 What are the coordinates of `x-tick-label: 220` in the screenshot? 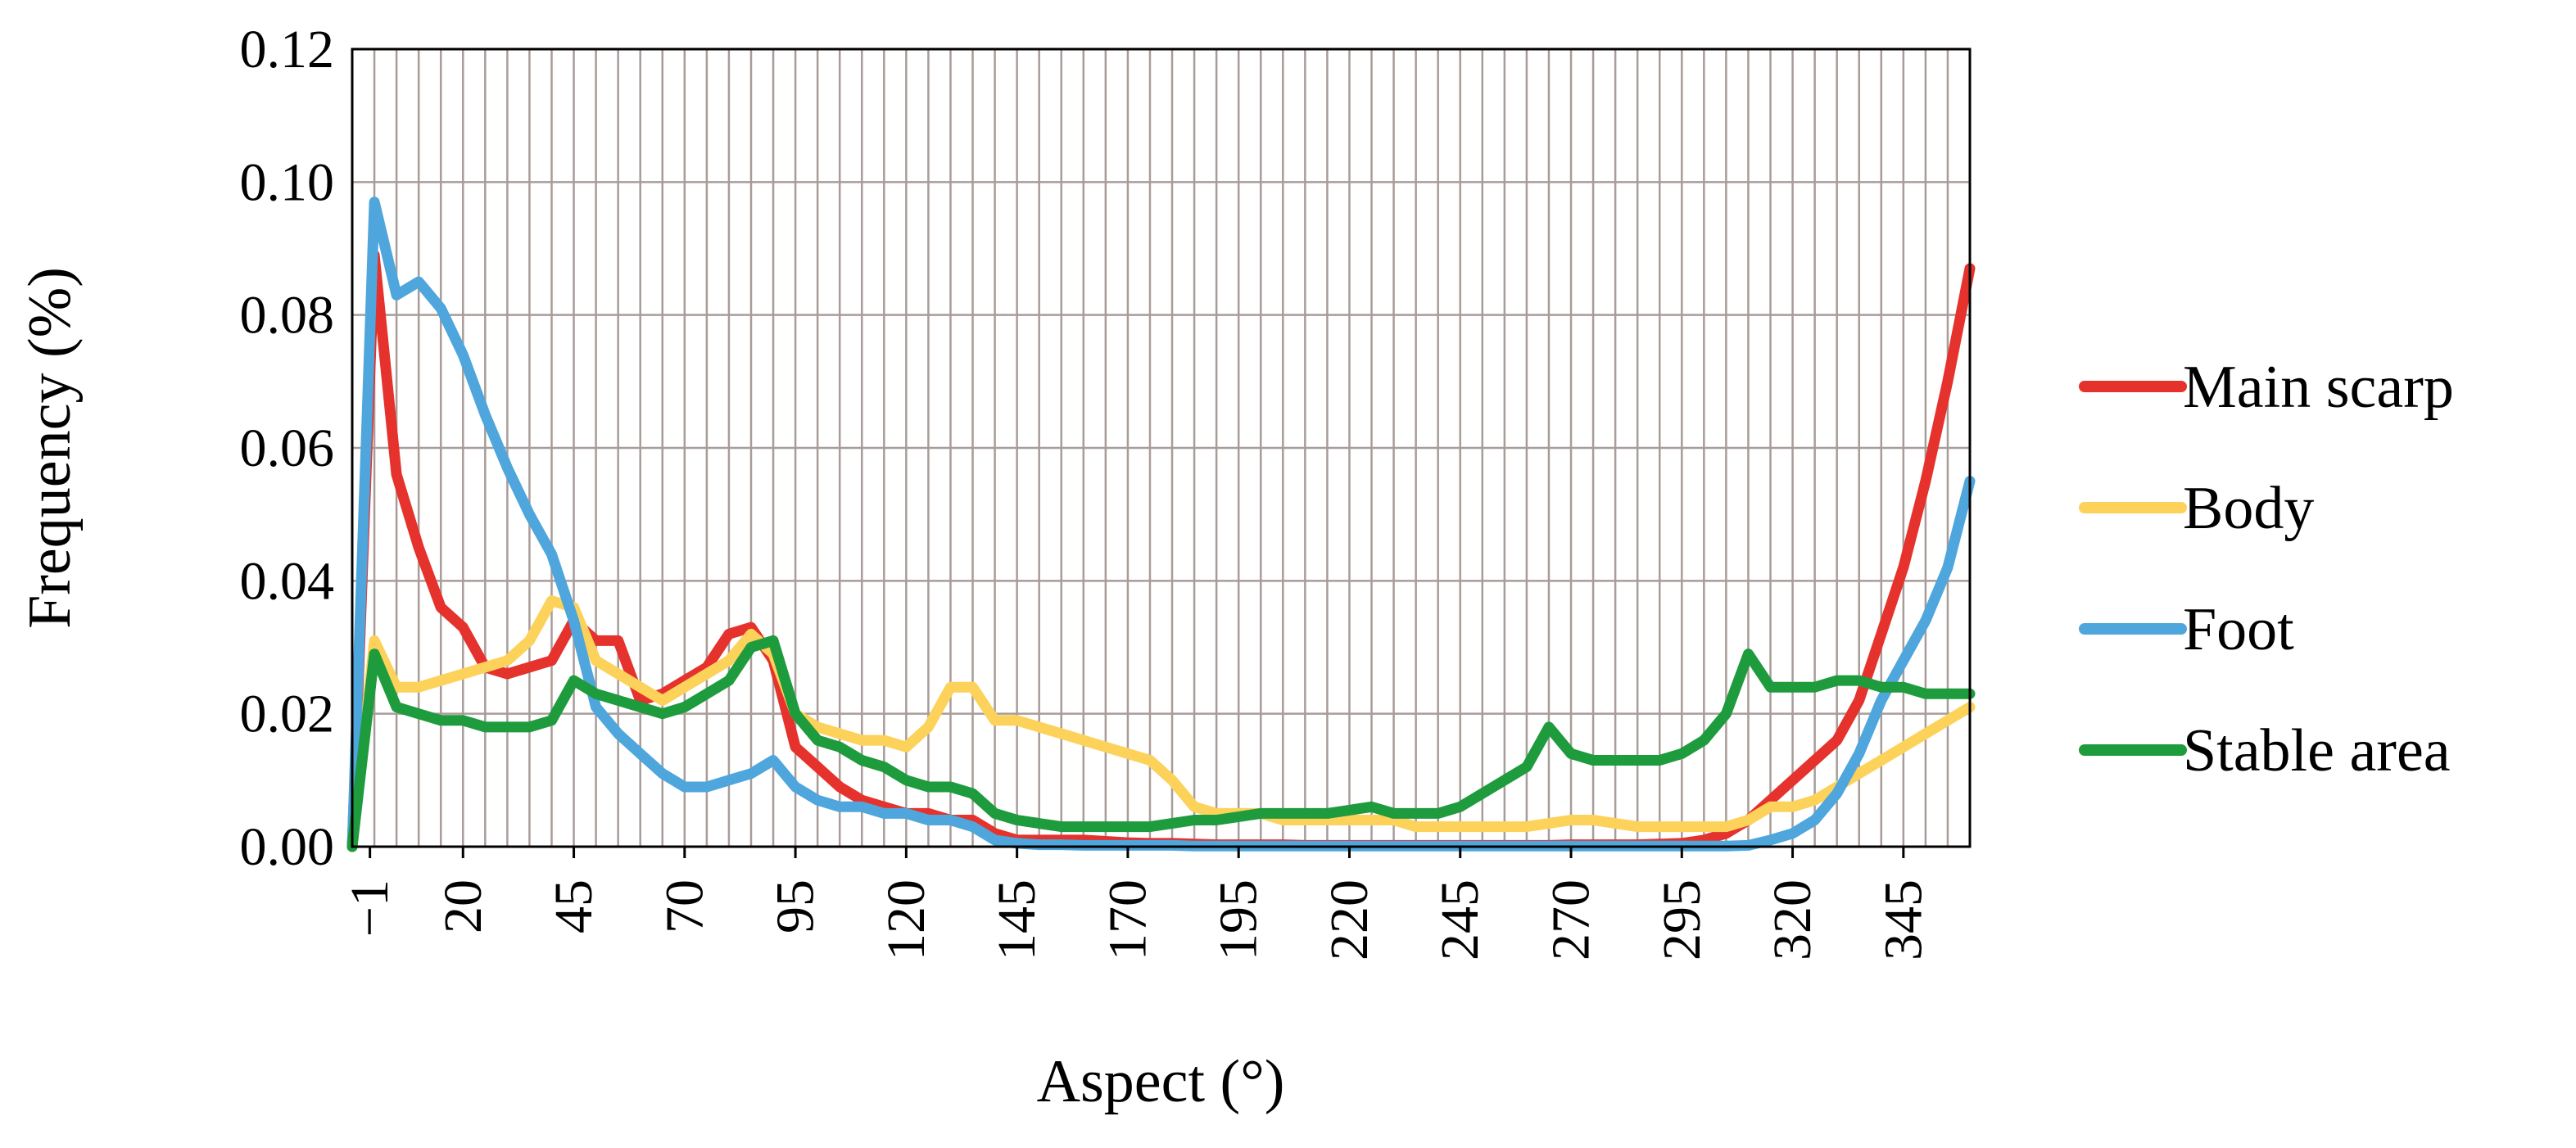 It's located at (1349, 919).